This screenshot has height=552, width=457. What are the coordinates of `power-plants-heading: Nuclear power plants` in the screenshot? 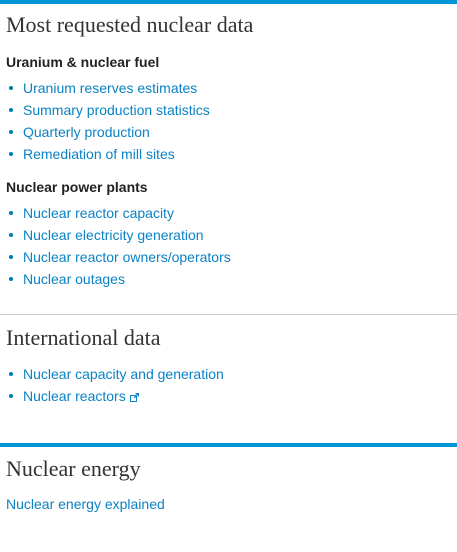 It's located at (77, 187).